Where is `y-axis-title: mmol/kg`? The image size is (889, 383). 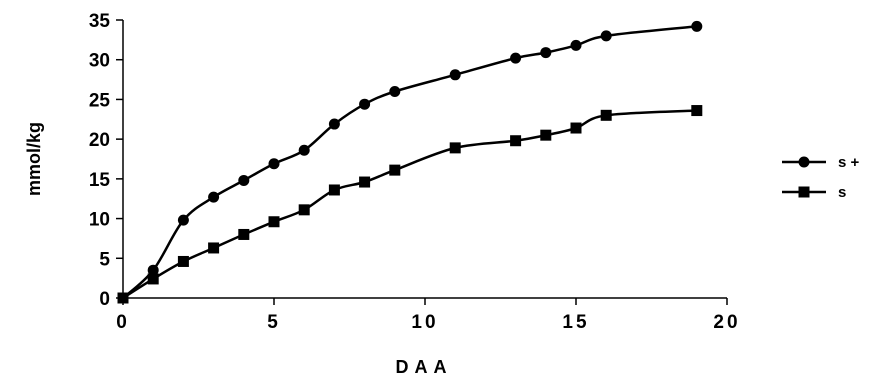
y-axis-title: mmol/kg is located at coordinates (34, 159).